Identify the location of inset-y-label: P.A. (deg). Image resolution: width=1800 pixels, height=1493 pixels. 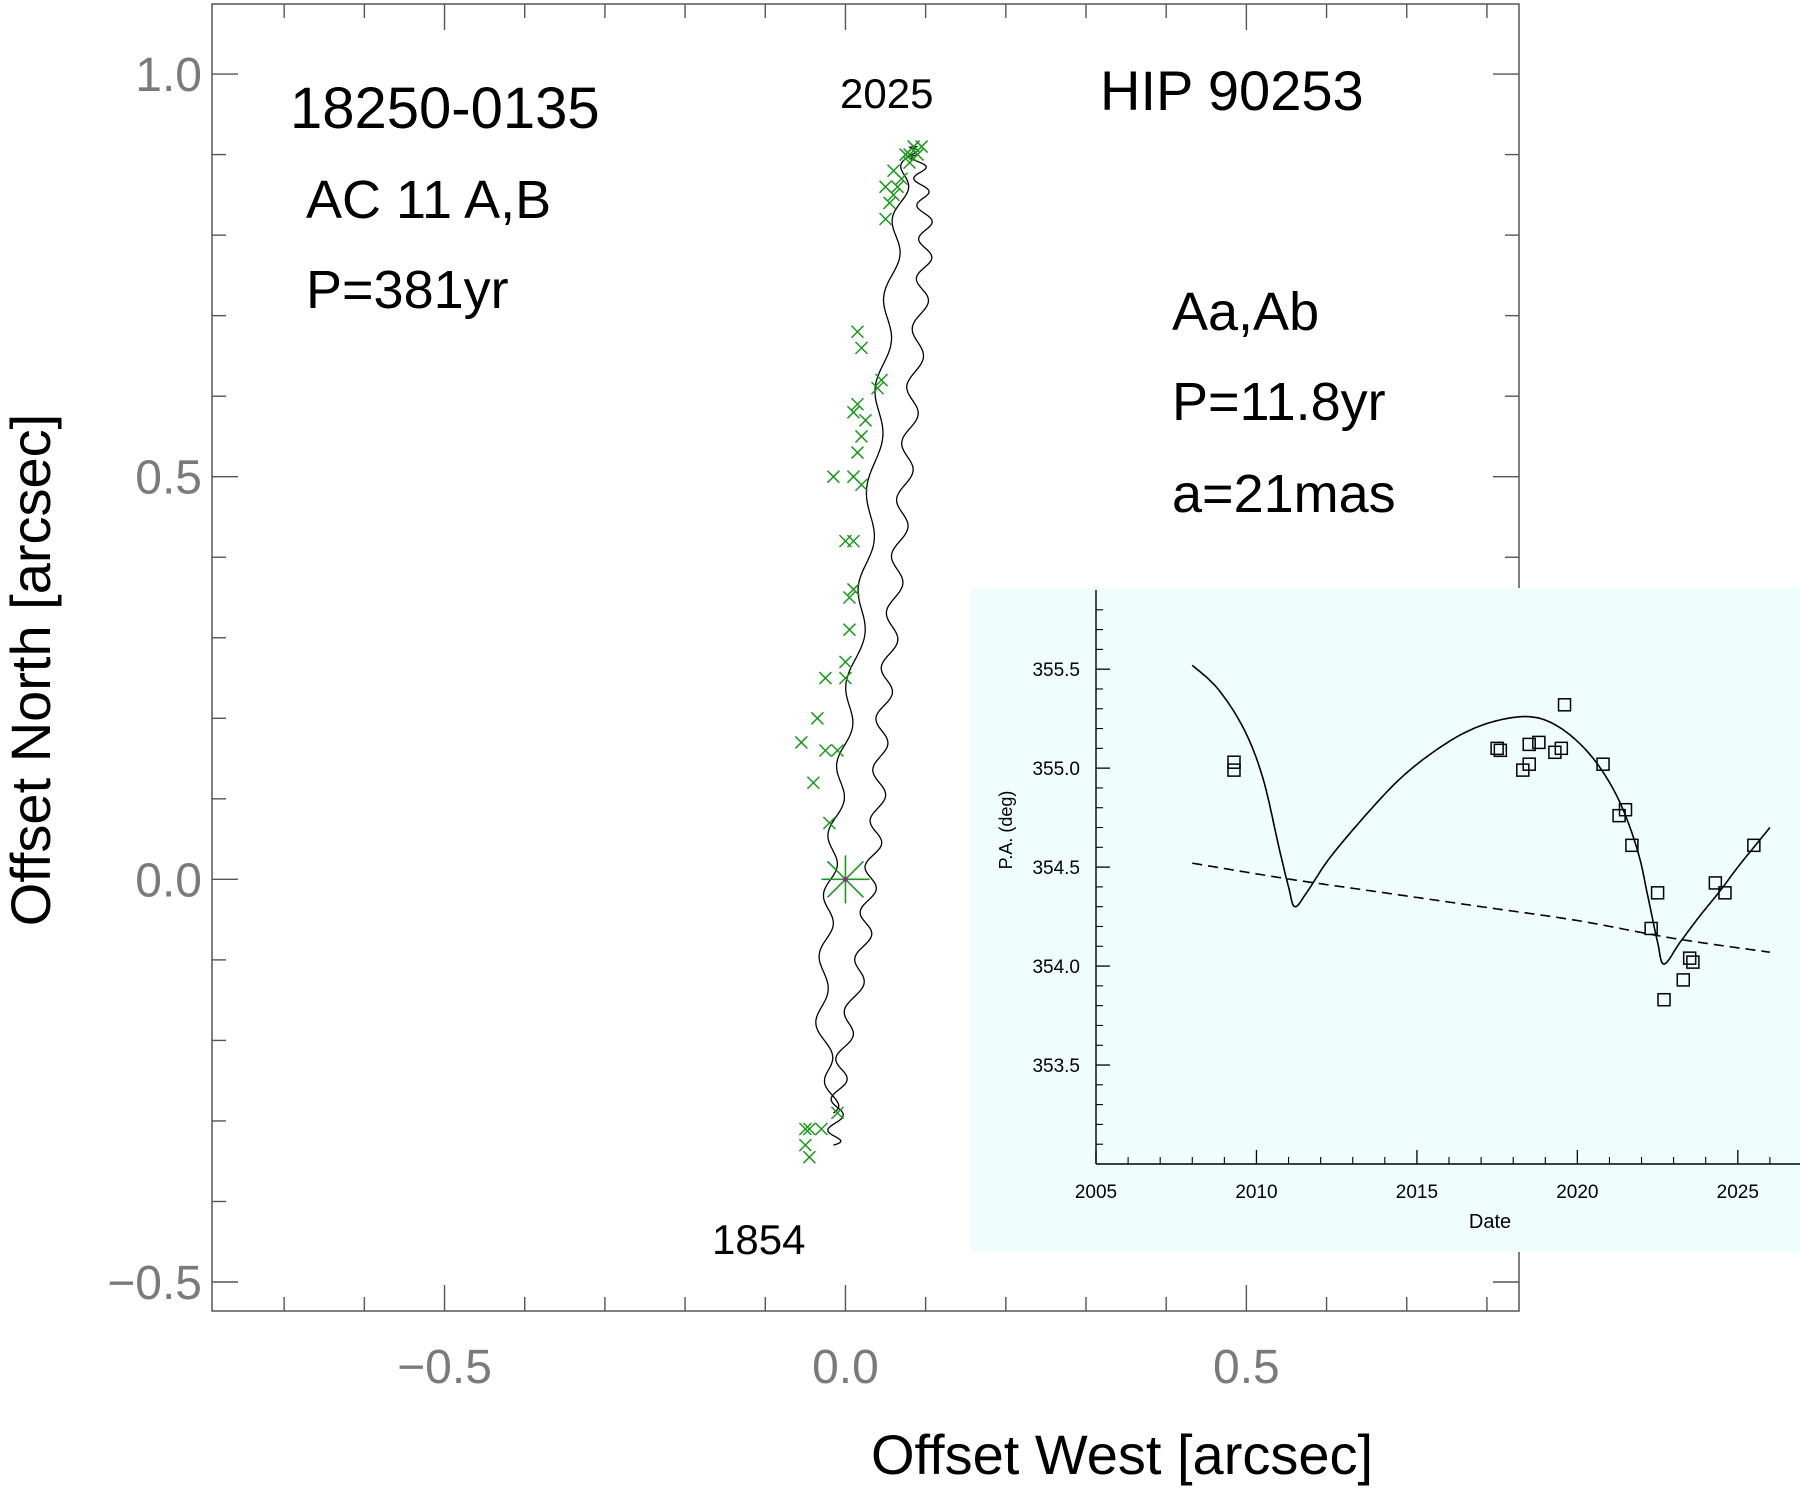
(1006, 830).